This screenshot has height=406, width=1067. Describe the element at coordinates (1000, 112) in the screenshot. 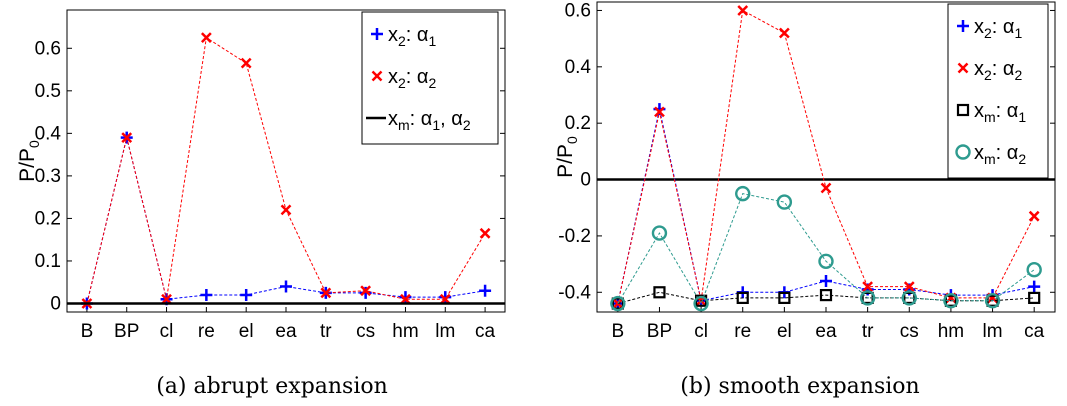

I see `legend-label: xm: α1` at that location.